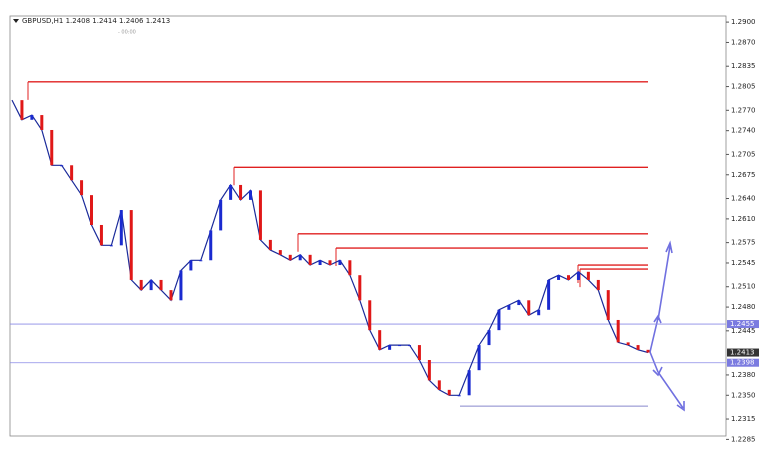 This screenshot has width=774, height=455. What do you see at coordinates (743, 331) in the screenshot?
I see `y-tick-label: 1.2445` at bounding box center [743, 331].